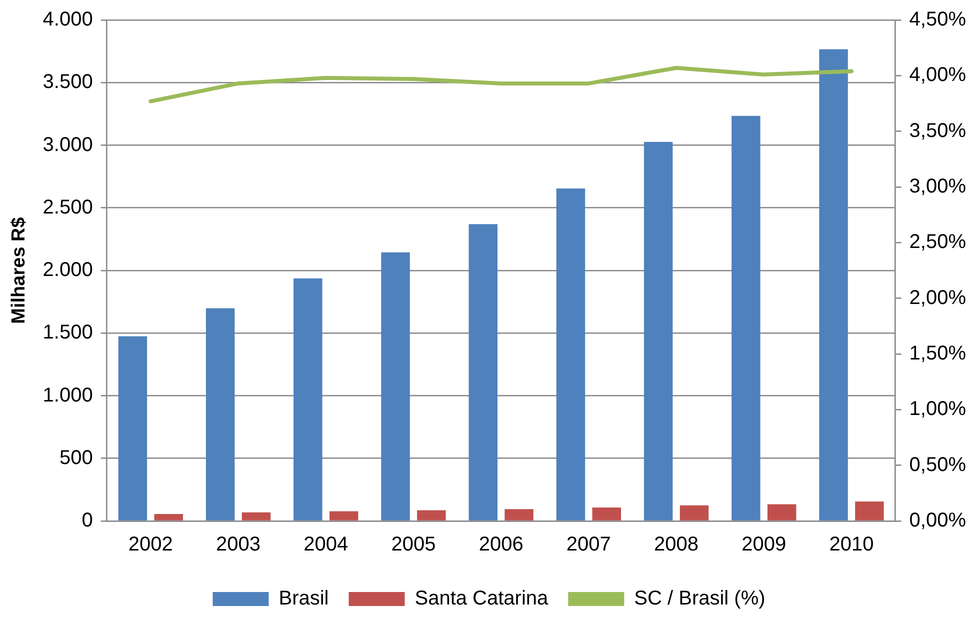  Describe the element at coordinates (76, 457) in the screenshot. I see `y-tick-label: 500` at that location.